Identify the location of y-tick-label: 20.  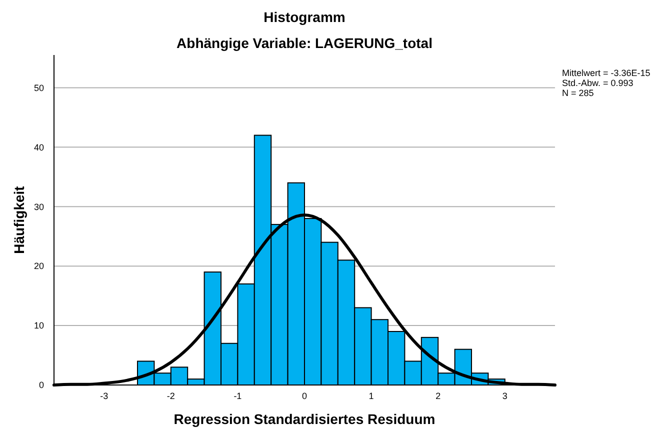
(39, 266).